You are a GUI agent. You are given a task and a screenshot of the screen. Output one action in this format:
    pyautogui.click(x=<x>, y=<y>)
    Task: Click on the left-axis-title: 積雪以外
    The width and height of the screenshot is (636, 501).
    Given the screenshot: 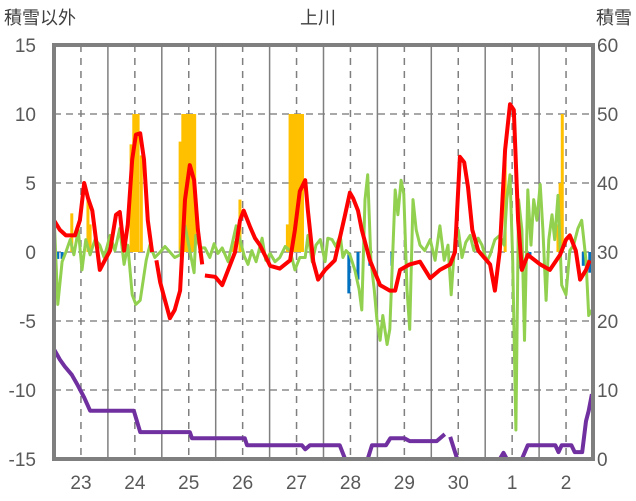 What is the action you would take?
    pyautogui.click(x=40, y=18)
    